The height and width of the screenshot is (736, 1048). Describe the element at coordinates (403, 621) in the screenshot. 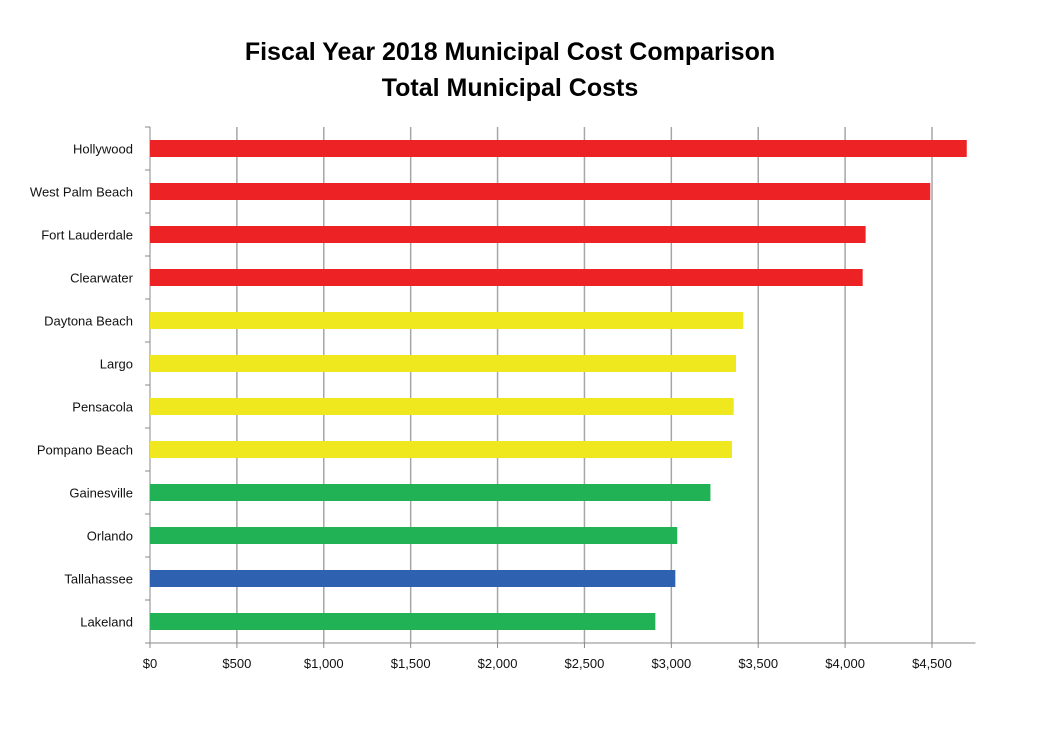

I see `bar-lakeland` at that location.